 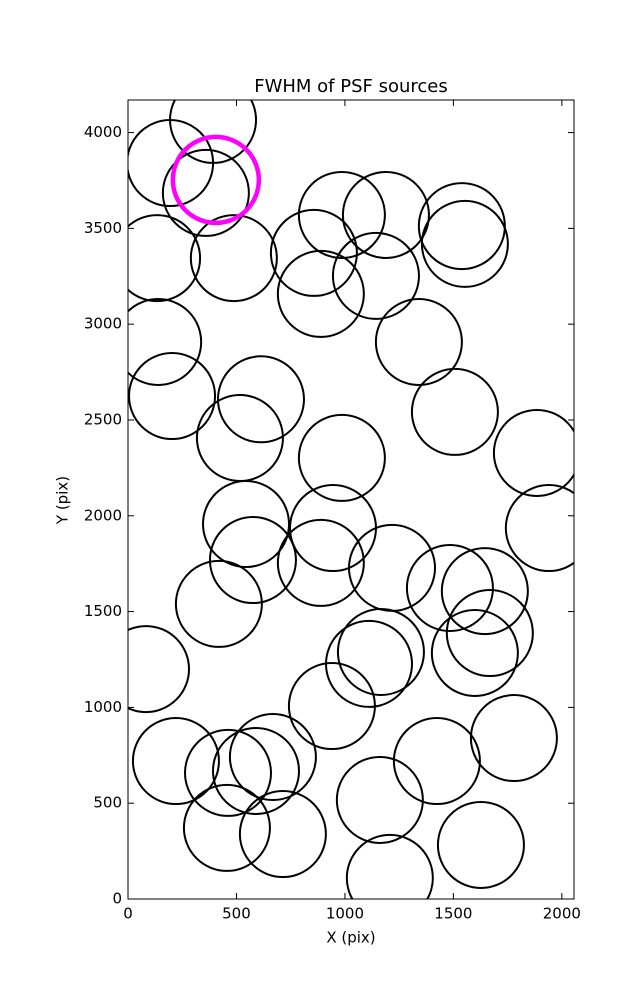 I want to click on x-tick-label: 500, so click(x=236, y=914).